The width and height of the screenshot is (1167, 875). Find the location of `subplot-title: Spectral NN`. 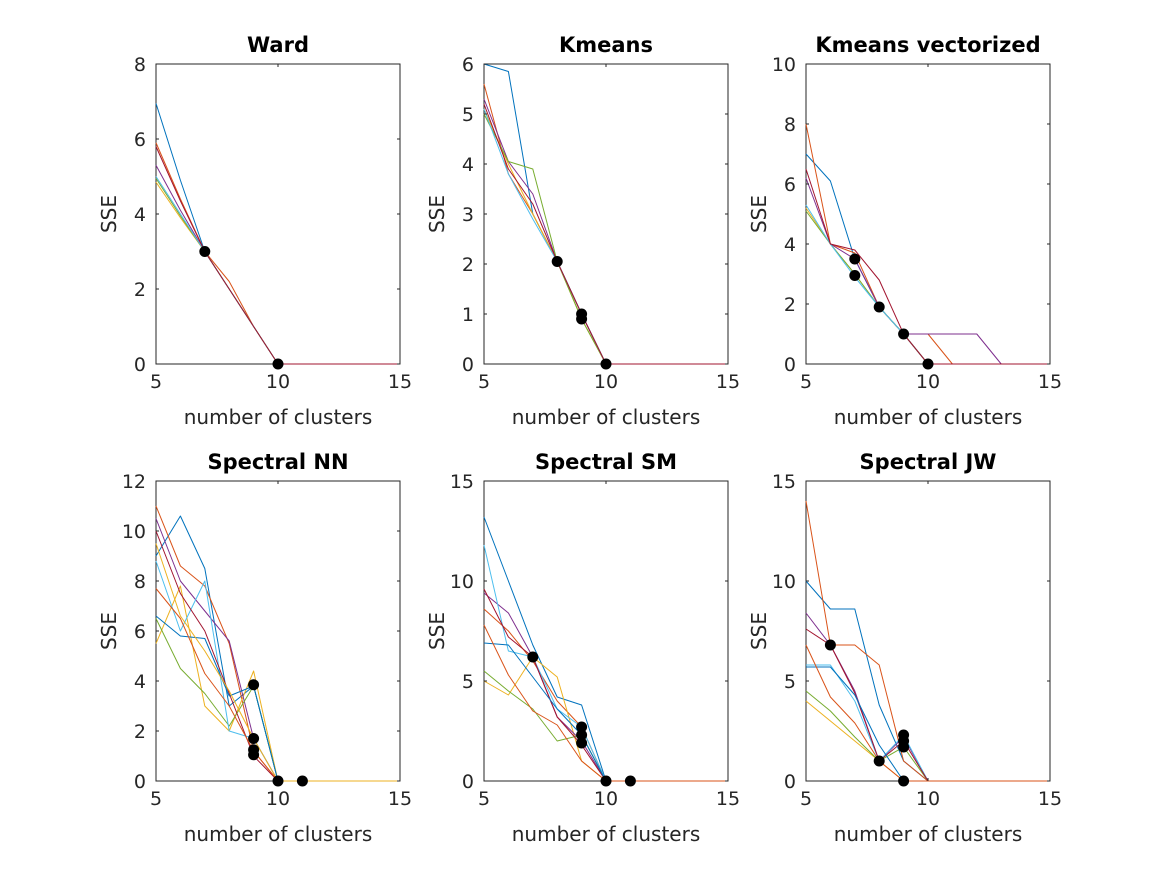

subplot-title: Spectral NN is located at coordinates (277, 462).